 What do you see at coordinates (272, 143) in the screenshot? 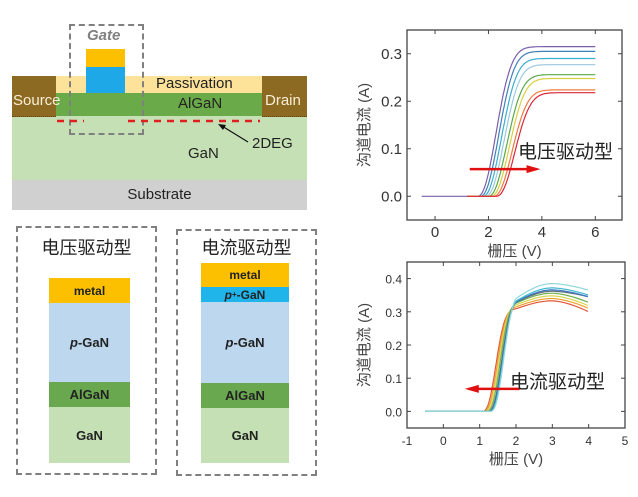
I see `twodeg-label: 2DEG` at bounding box center [272, 143].